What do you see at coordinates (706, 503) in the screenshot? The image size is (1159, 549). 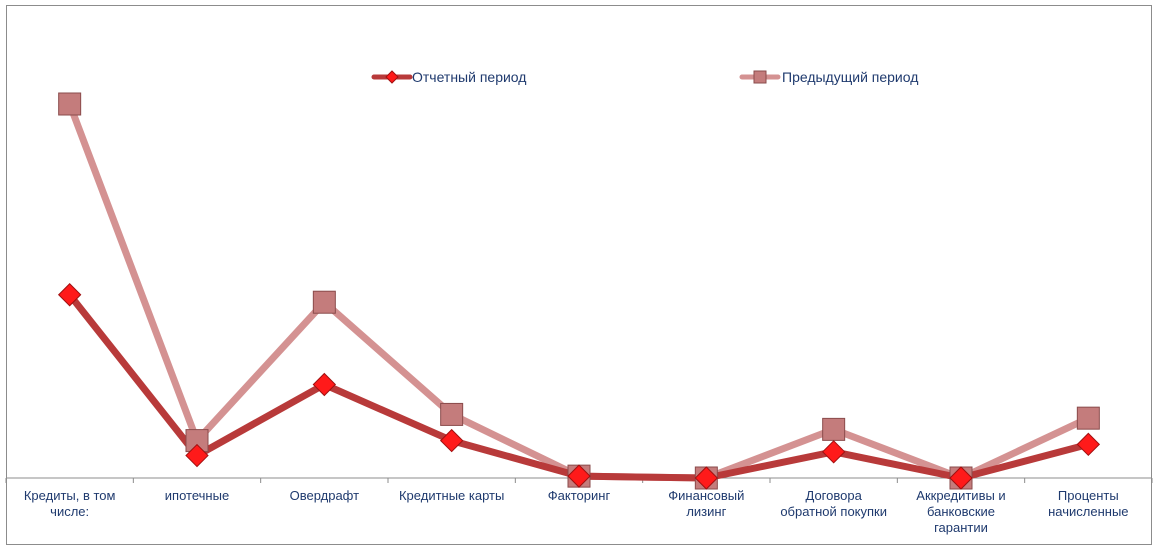 I see `x-tick-label: Финансовый лизинг` at bounding box center [706, 503].